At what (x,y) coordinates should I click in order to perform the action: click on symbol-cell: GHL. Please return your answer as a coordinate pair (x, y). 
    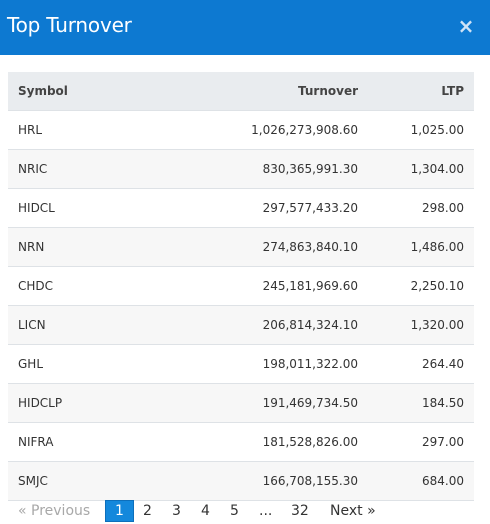
    Looking at the image, I should click on (88, 364).